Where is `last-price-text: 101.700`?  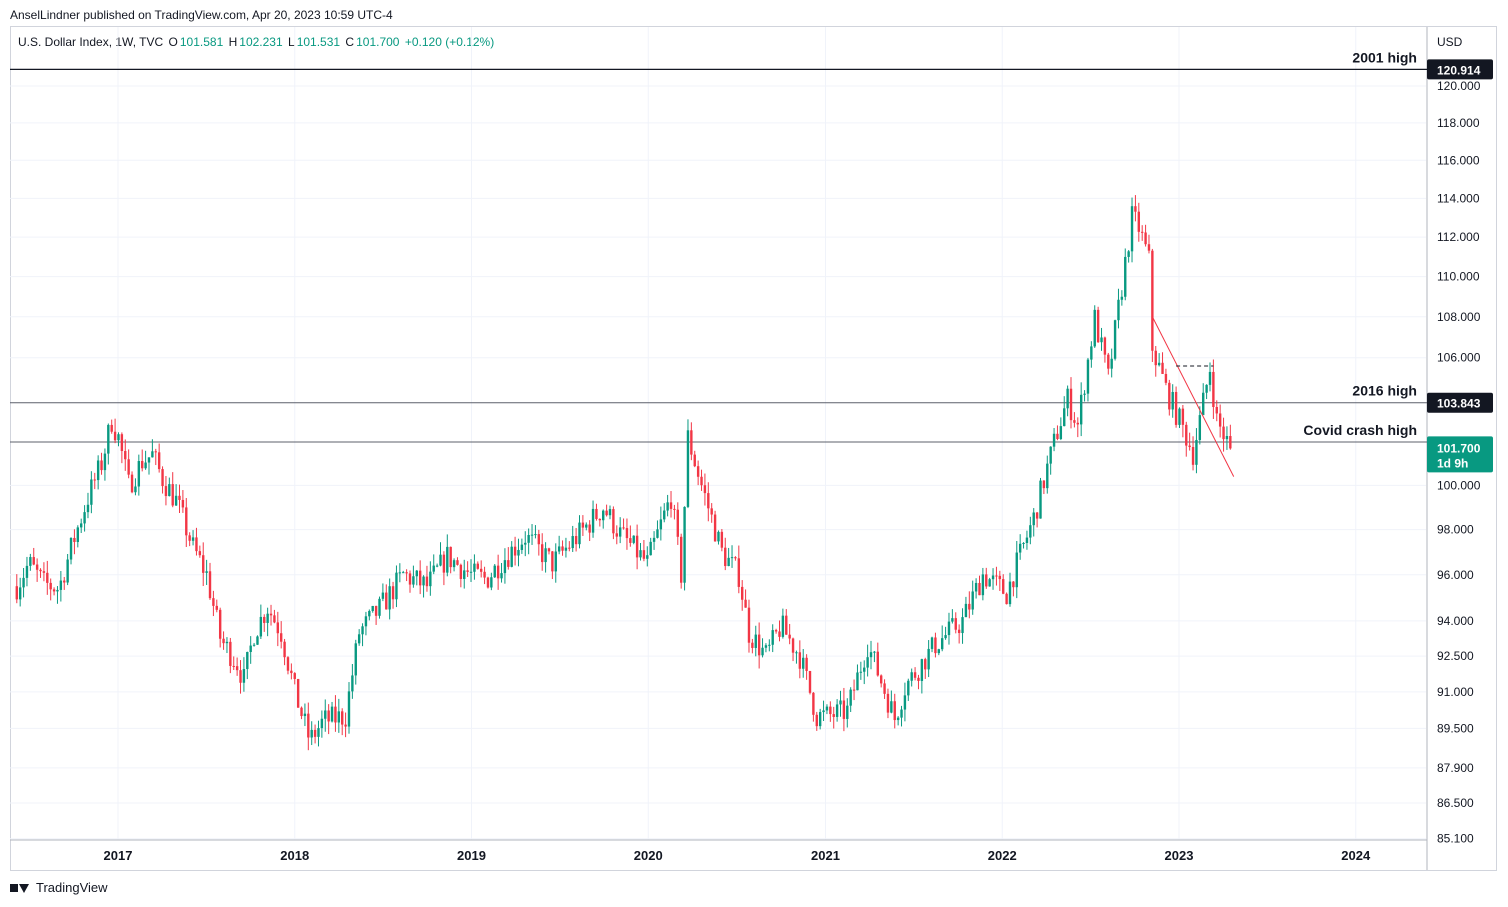
last-price-text: 101.700 is located at coordinates (1459, 448).